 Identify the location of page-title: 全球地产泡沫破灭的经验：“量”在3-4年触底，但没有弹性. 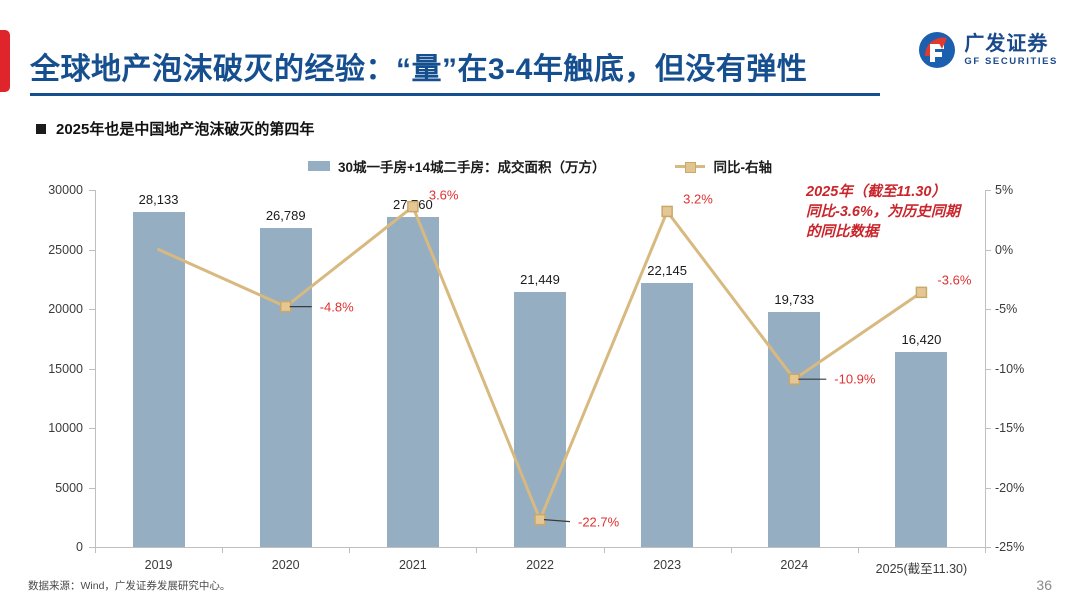
(419, 69).